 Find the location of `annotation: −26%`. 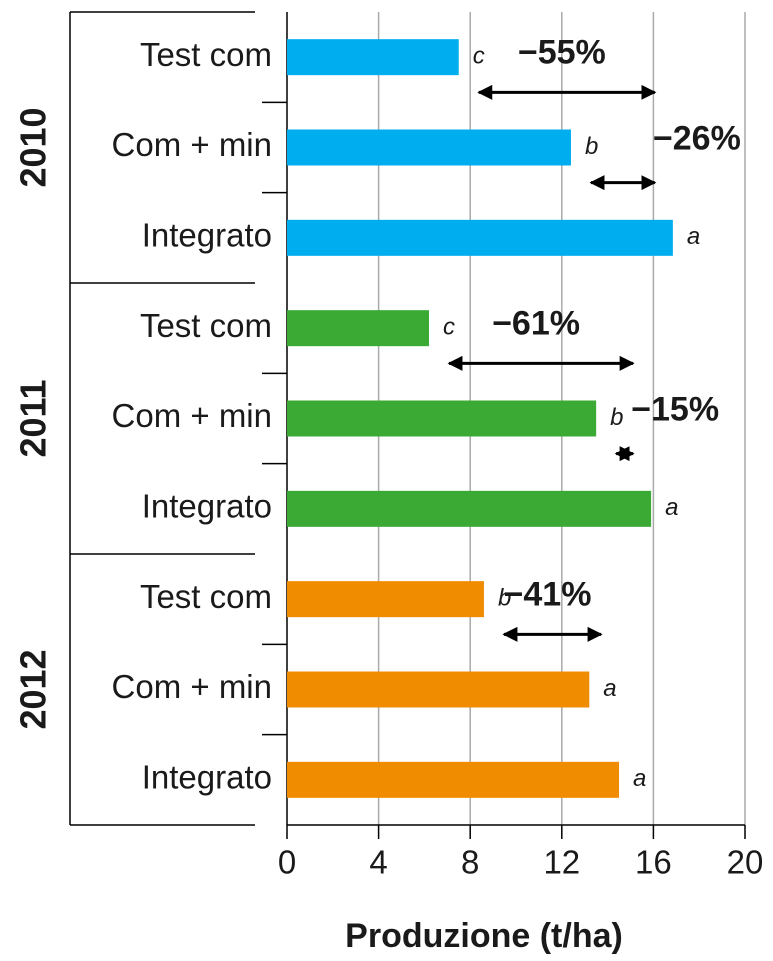

annotation: −26% is located at coordinates (697, 139).